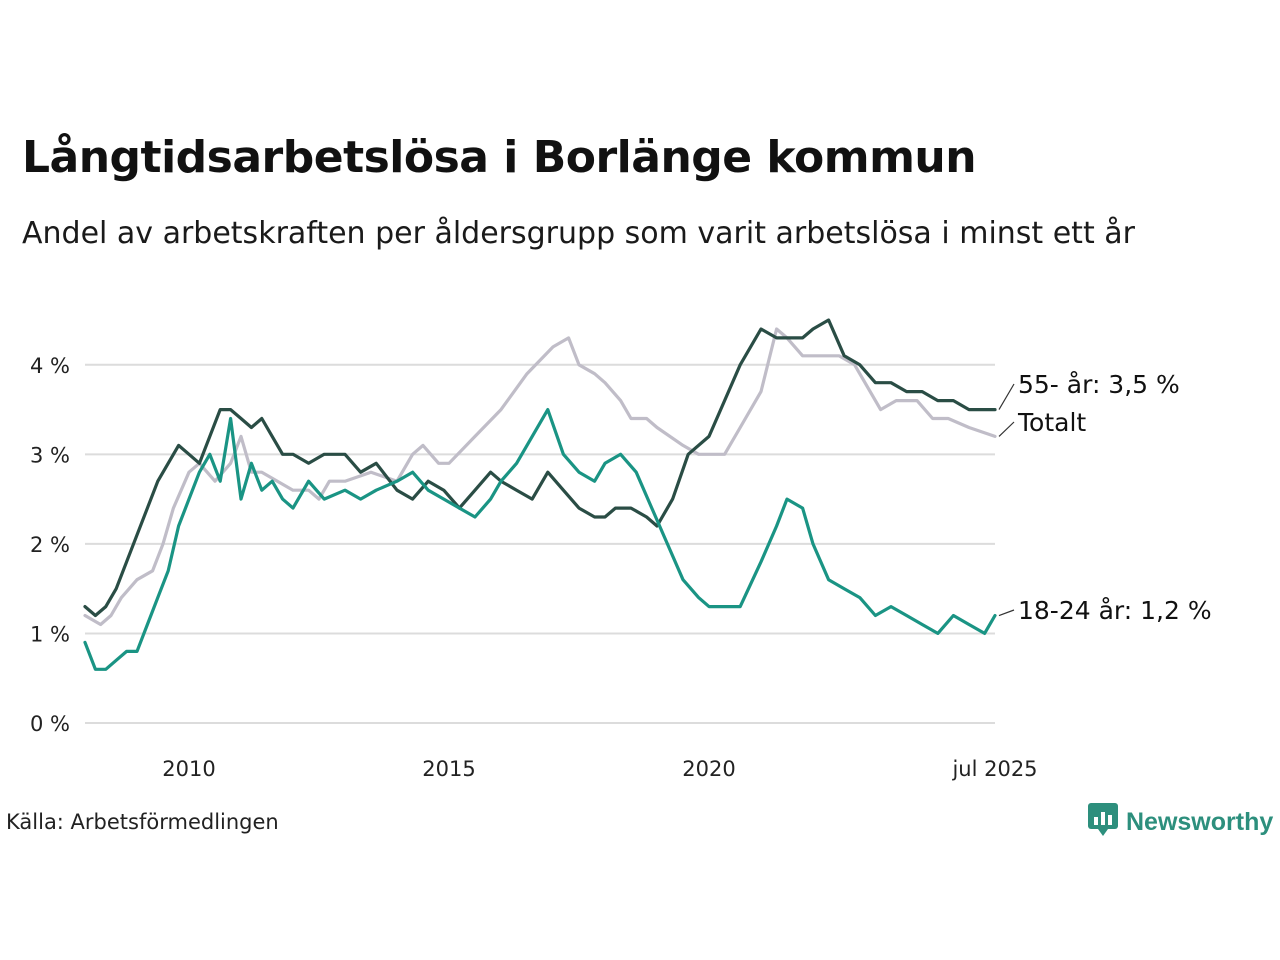  I want to click on x-tick-label: 2020, so click(708, 769).